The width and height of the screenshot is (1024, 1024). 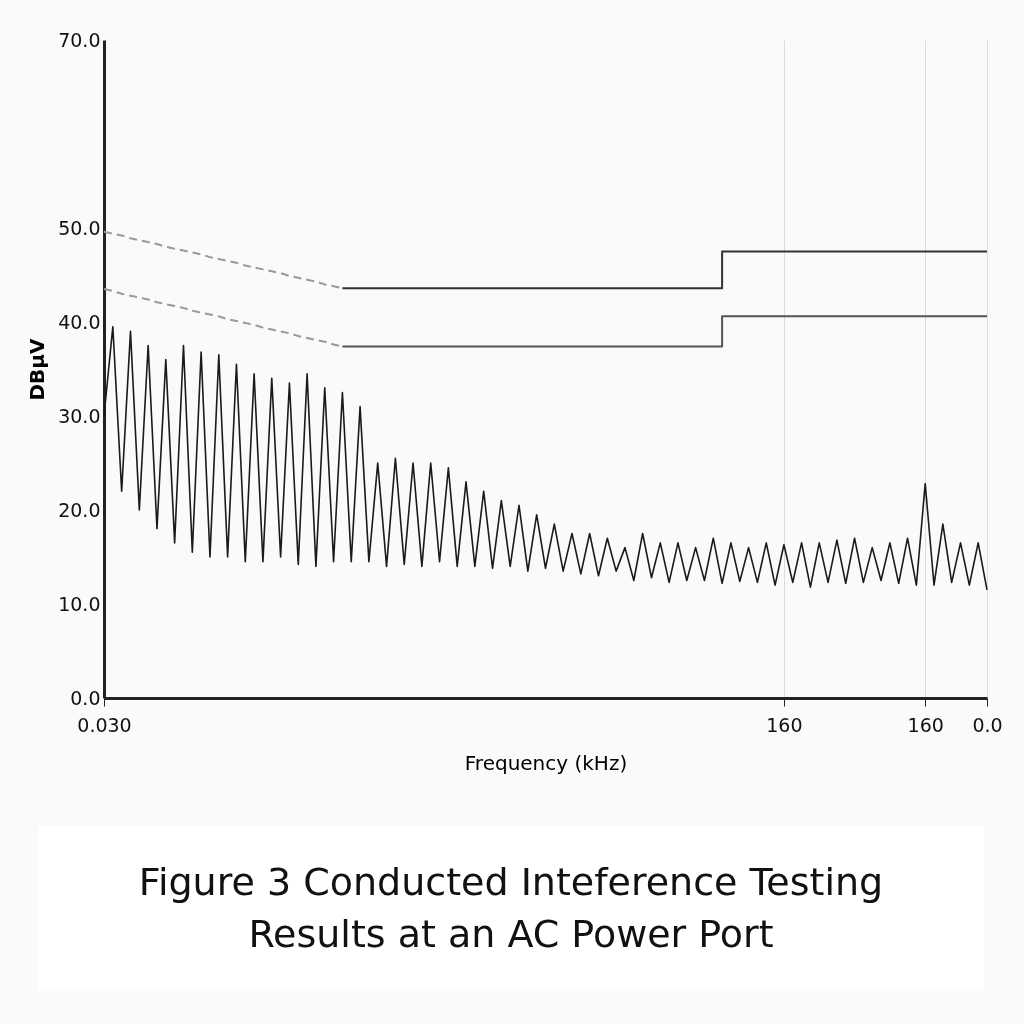 I want to click on x-axis-title: Frequency (kHz), so click(x=546, y=762).